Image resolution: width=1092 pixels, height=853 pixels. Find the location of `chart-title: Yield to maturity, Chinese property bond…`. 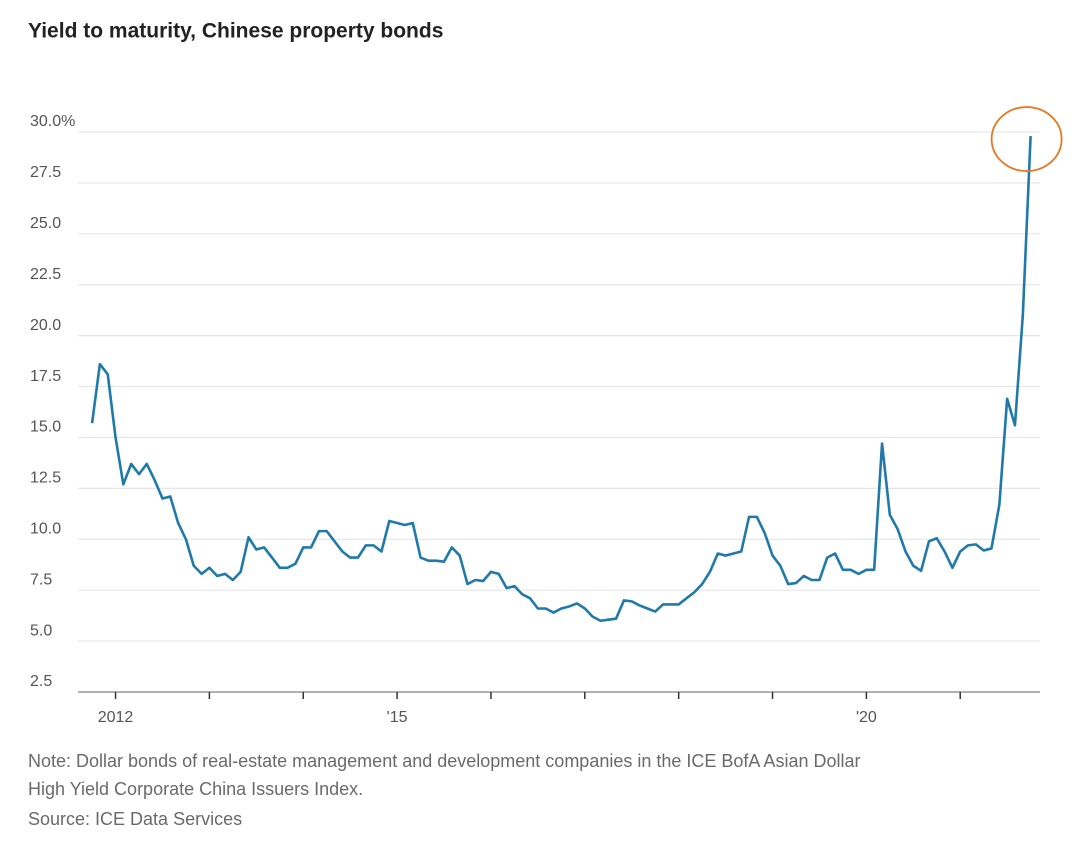

chart-title: Yield to maturity, Chinese property bond… is located at coordinates (235, 31).